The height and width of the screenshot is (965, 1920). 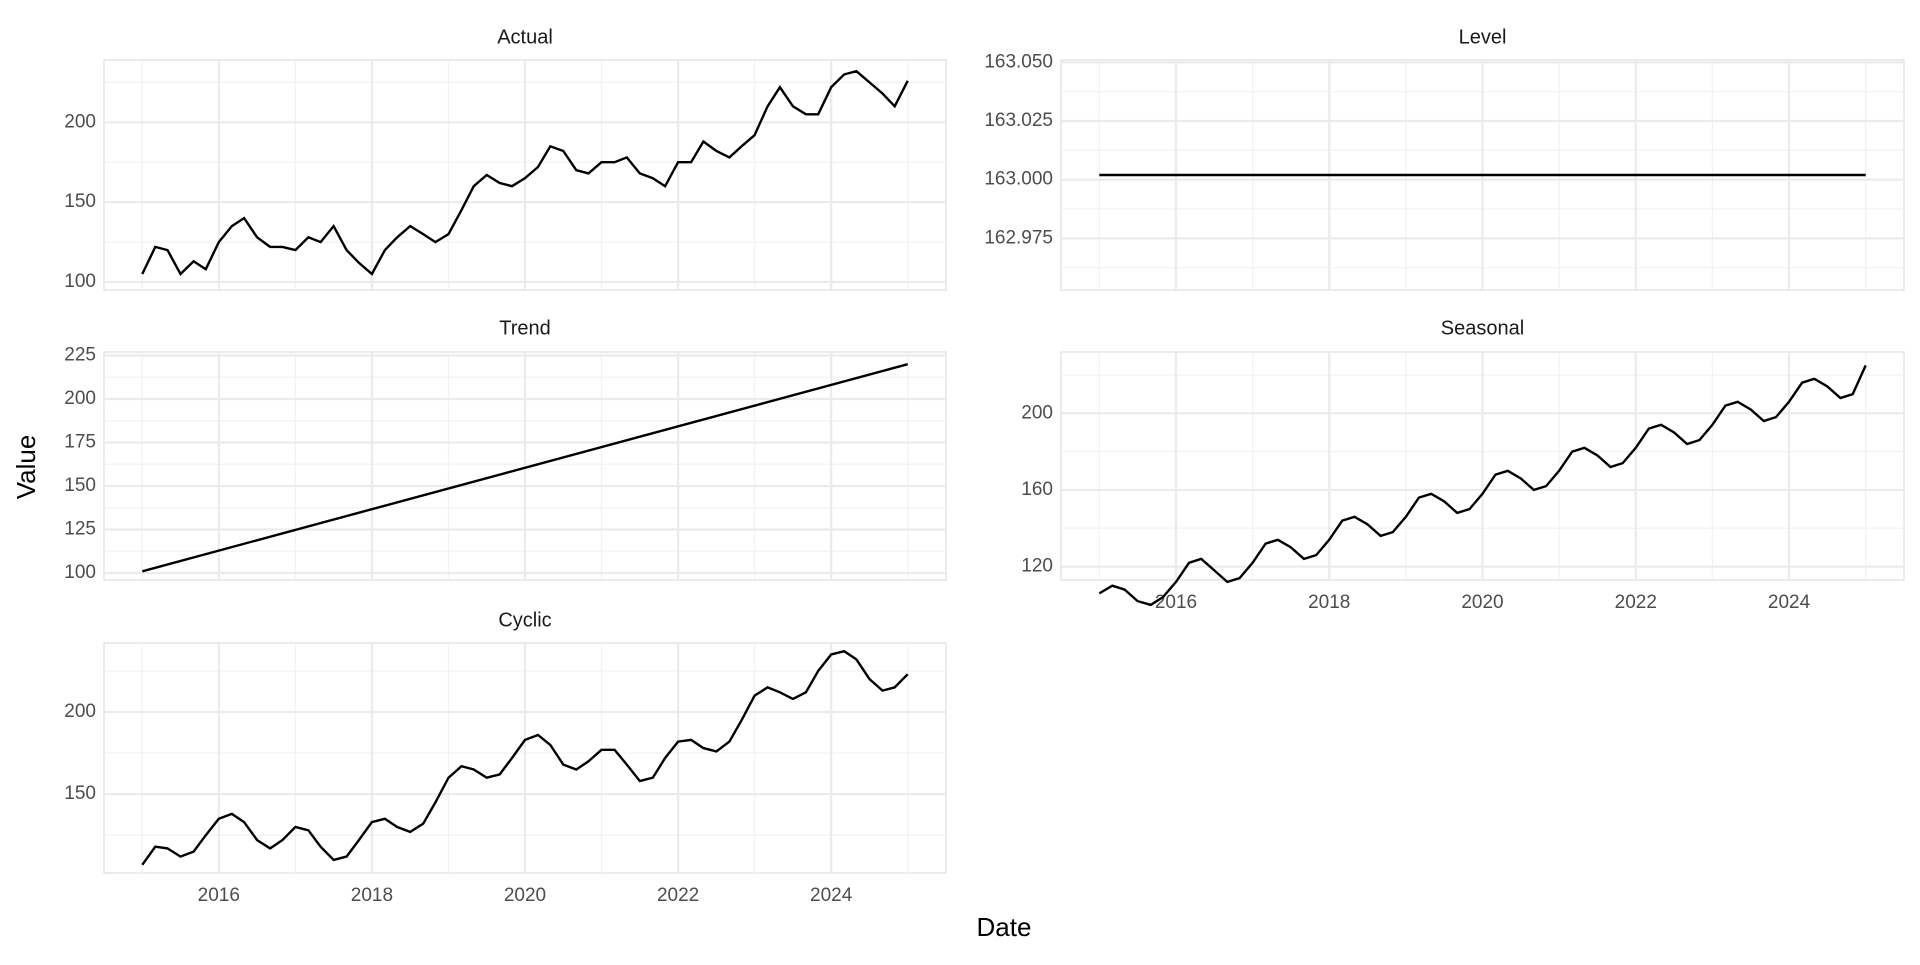 What do you see at coordinates (1482, 328) in the screenshot?
I see `panel-title: Seasonal` at bounding box center [1482, 328].